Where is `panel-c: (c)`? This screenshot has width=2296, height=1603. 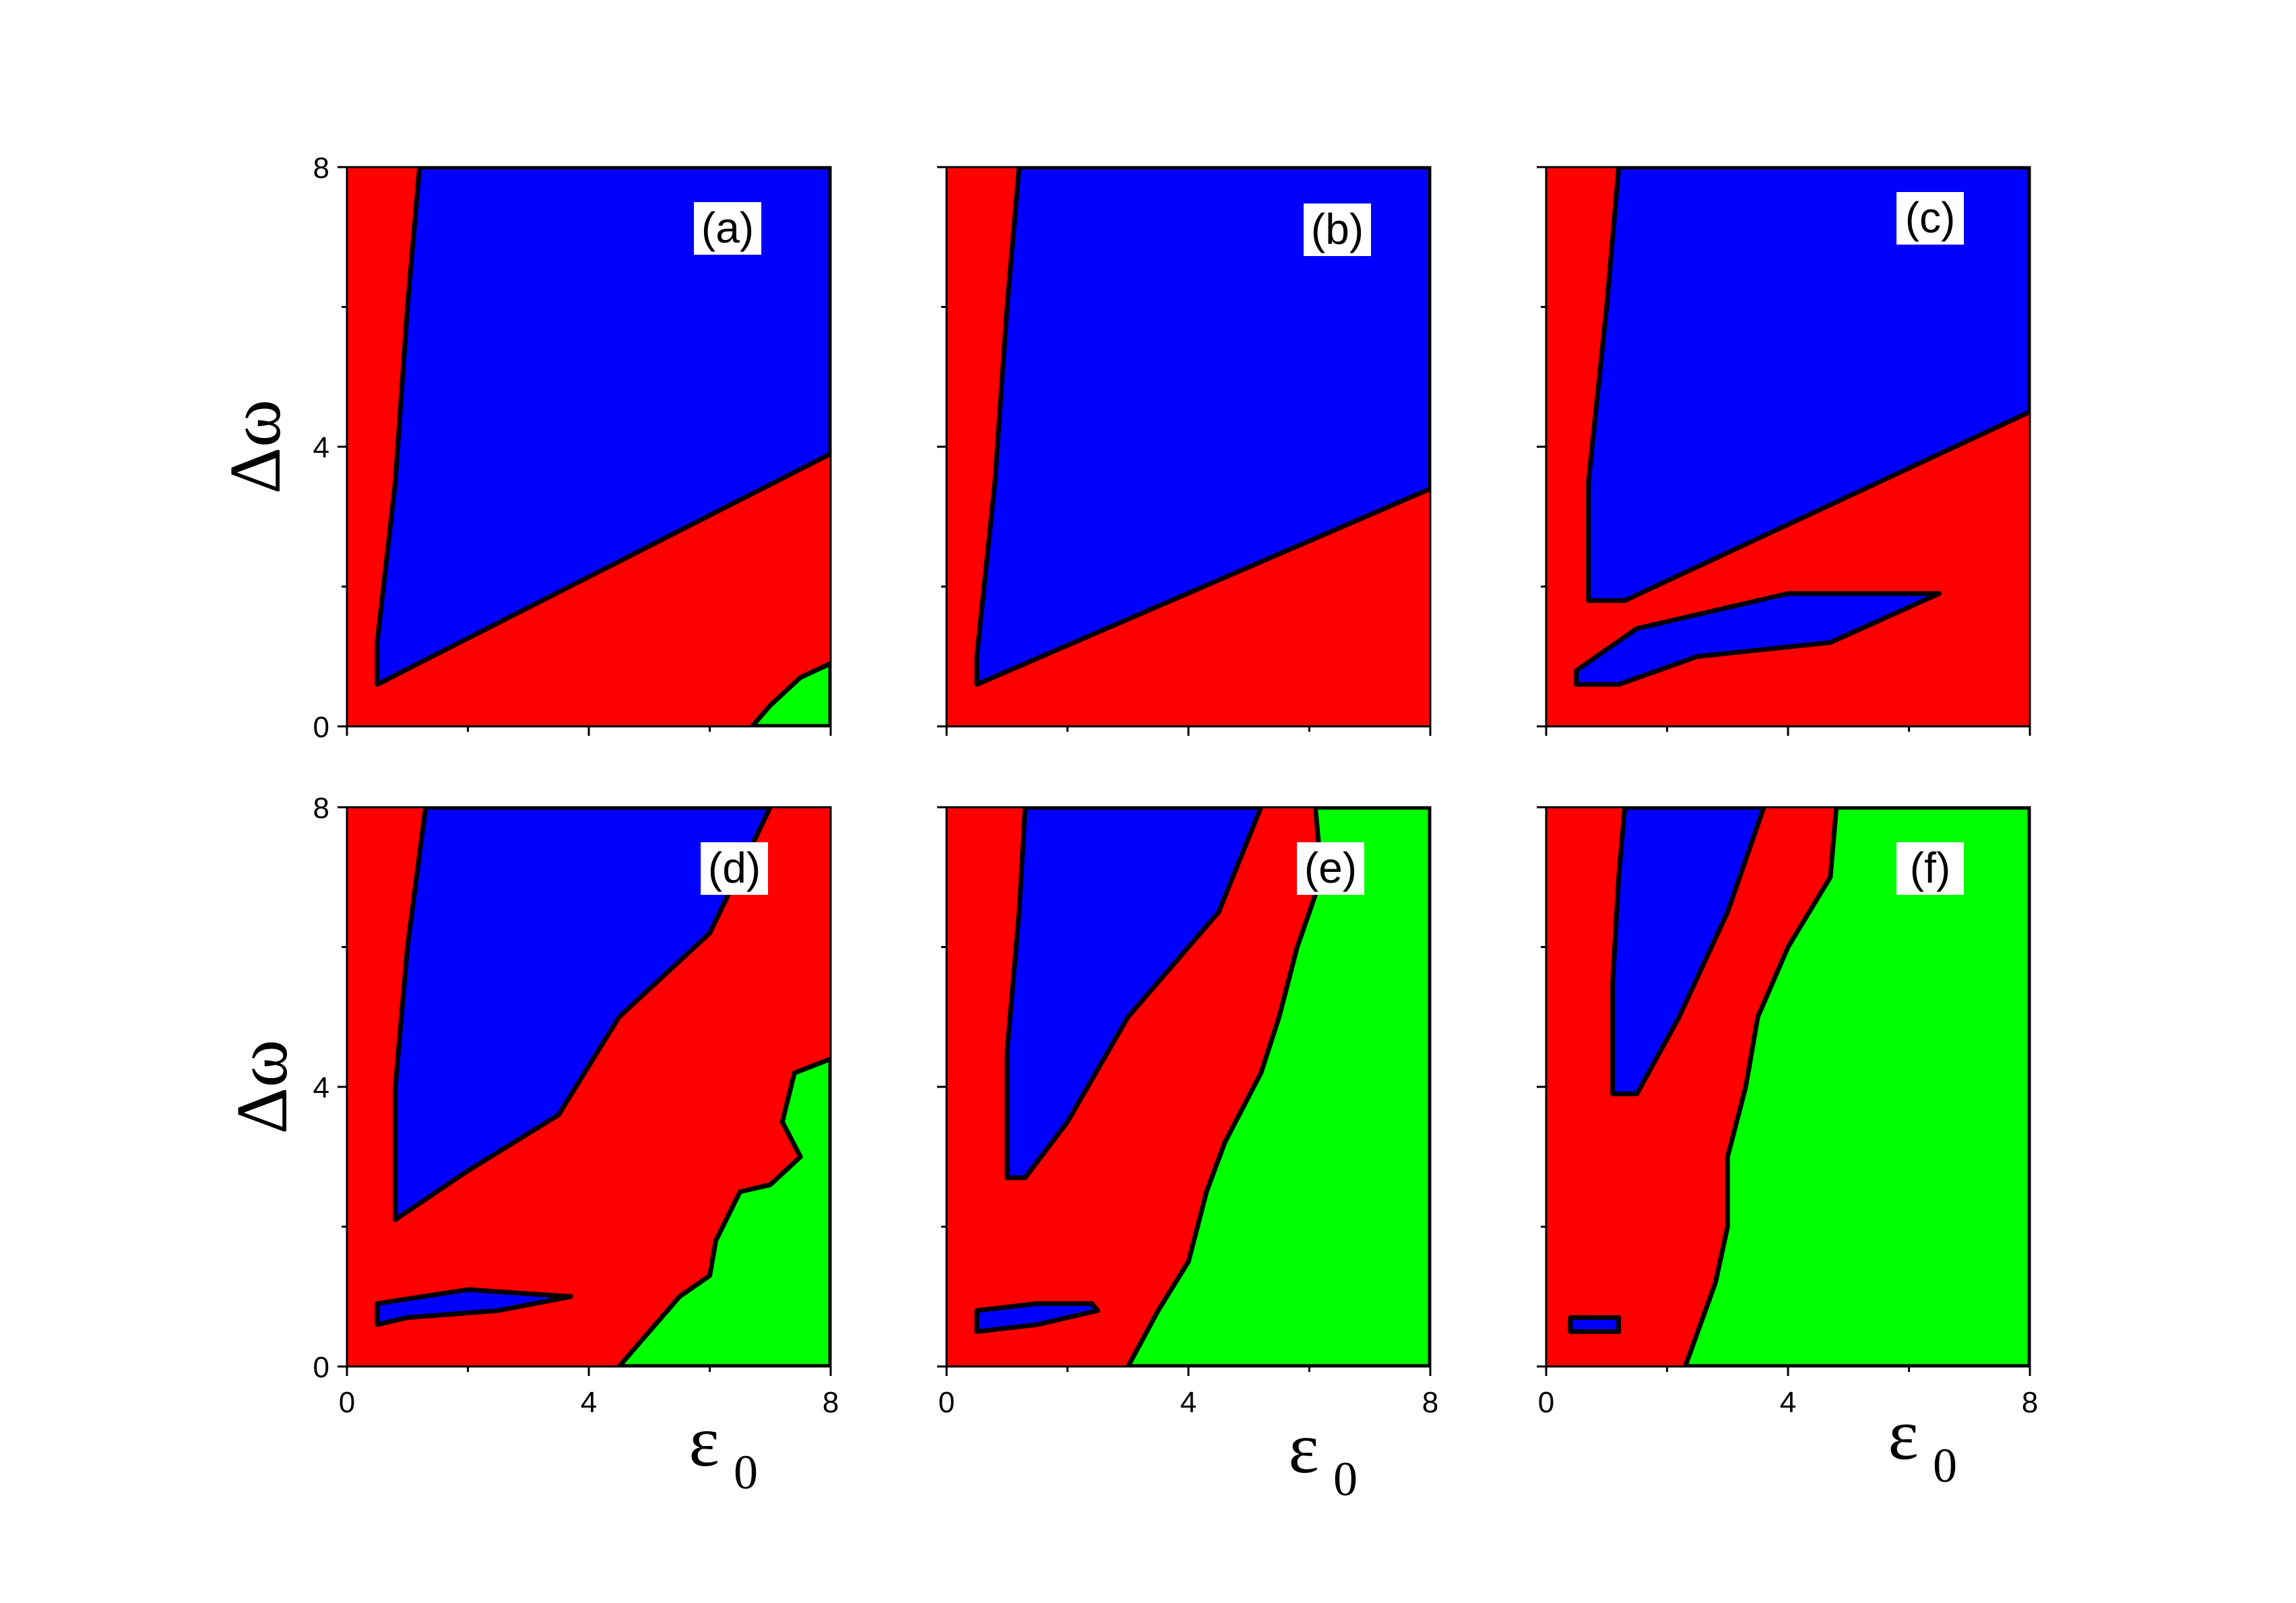
panel-c: (c) is located at coordinates (1784, 451).